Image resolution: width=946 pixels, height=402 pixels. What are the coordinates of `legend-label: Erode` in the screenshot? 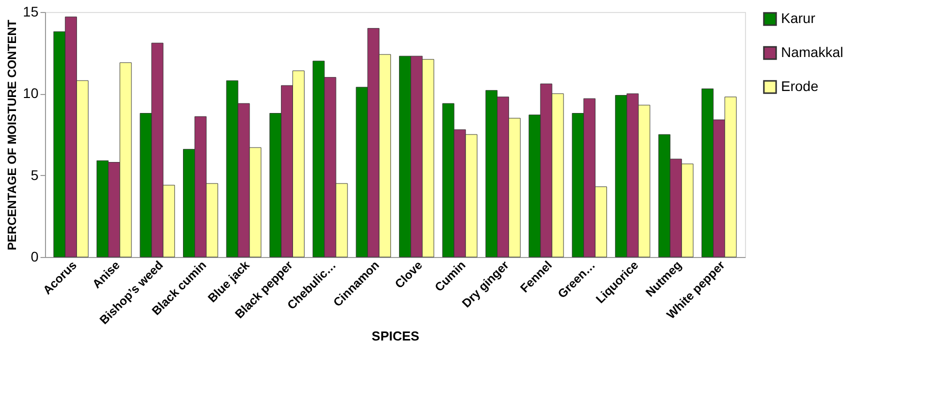 It's located at (800, 86).